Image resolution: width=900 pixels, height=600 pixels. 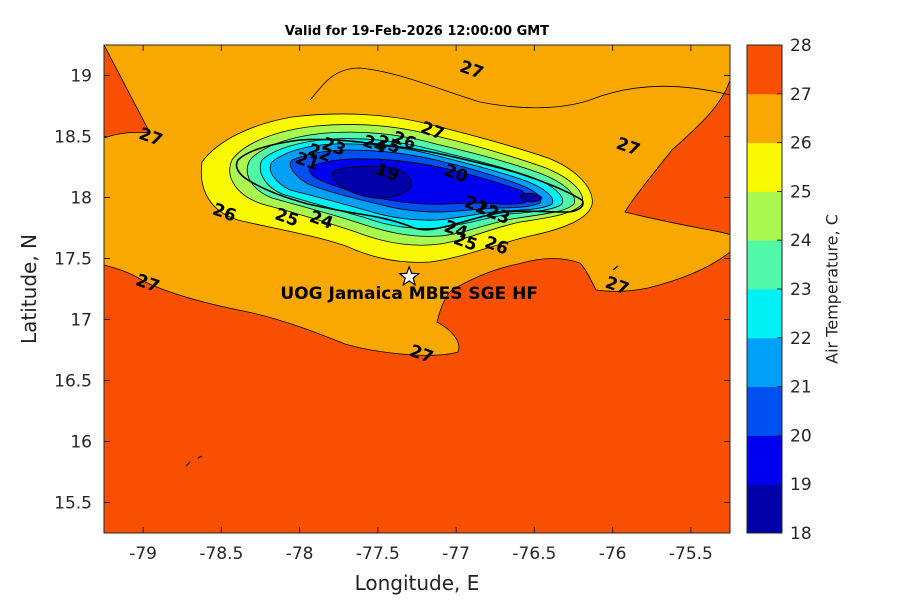 What do you see at coordinates (531, 197) in the screenshot?
I see `band-east-patch` at bounding box center [531, 197].